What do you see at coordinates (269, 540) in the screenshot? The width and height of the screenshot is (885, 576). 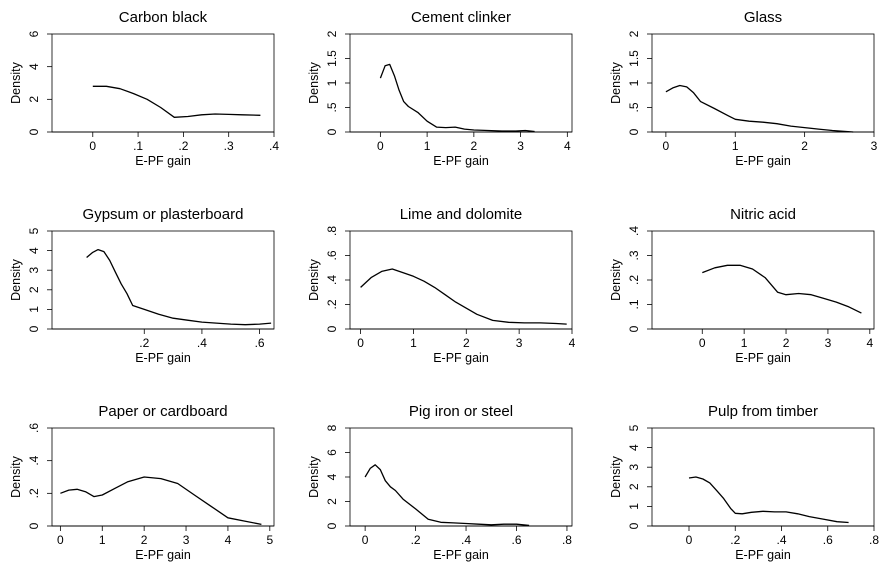 I see `x-tick-label: 5` at bounding box center [269, 540].